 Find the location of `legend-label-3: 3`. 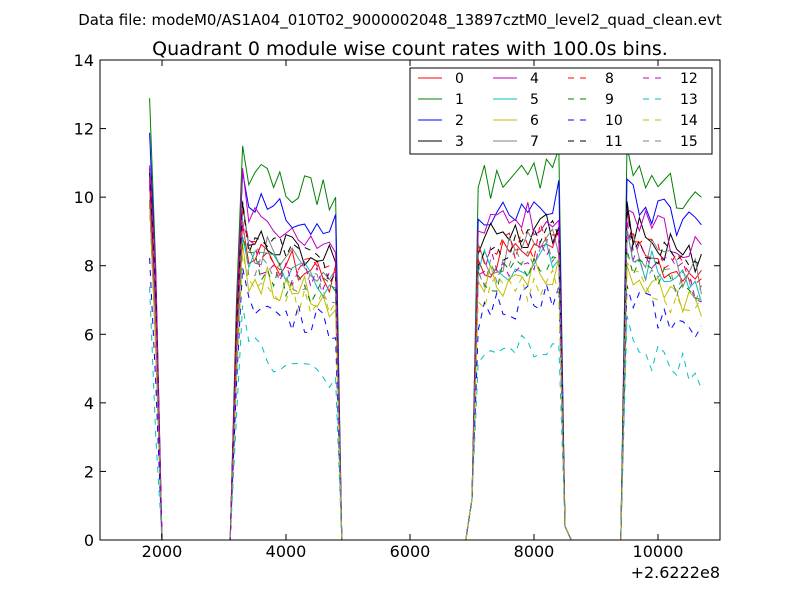

legend-label-3: 3 is located at coordinates (459, 142).